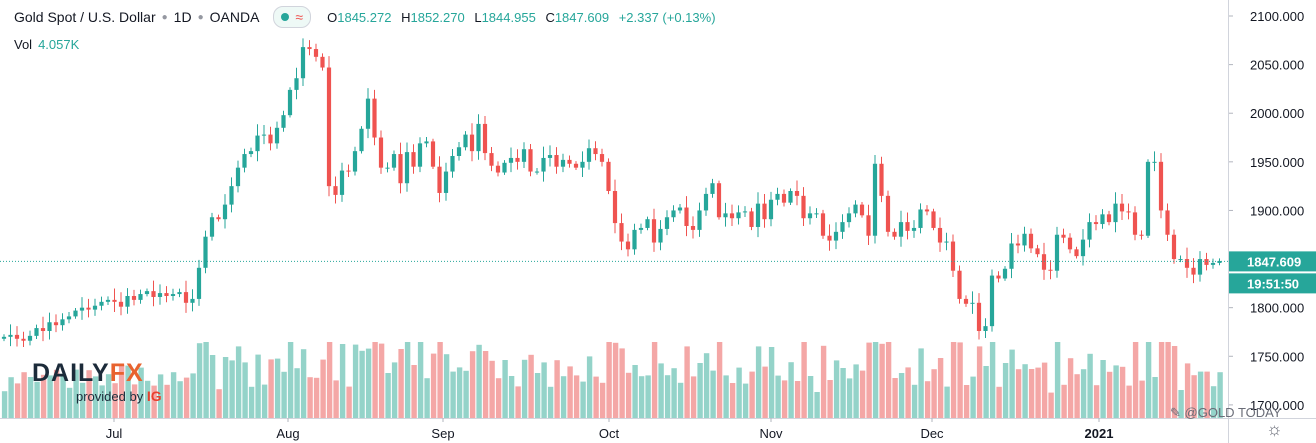  What do you see at coordinates (1274, 429) in the screenshot?
I see `settings-gear-icon: ☼` at bounding box center [1274, 429].